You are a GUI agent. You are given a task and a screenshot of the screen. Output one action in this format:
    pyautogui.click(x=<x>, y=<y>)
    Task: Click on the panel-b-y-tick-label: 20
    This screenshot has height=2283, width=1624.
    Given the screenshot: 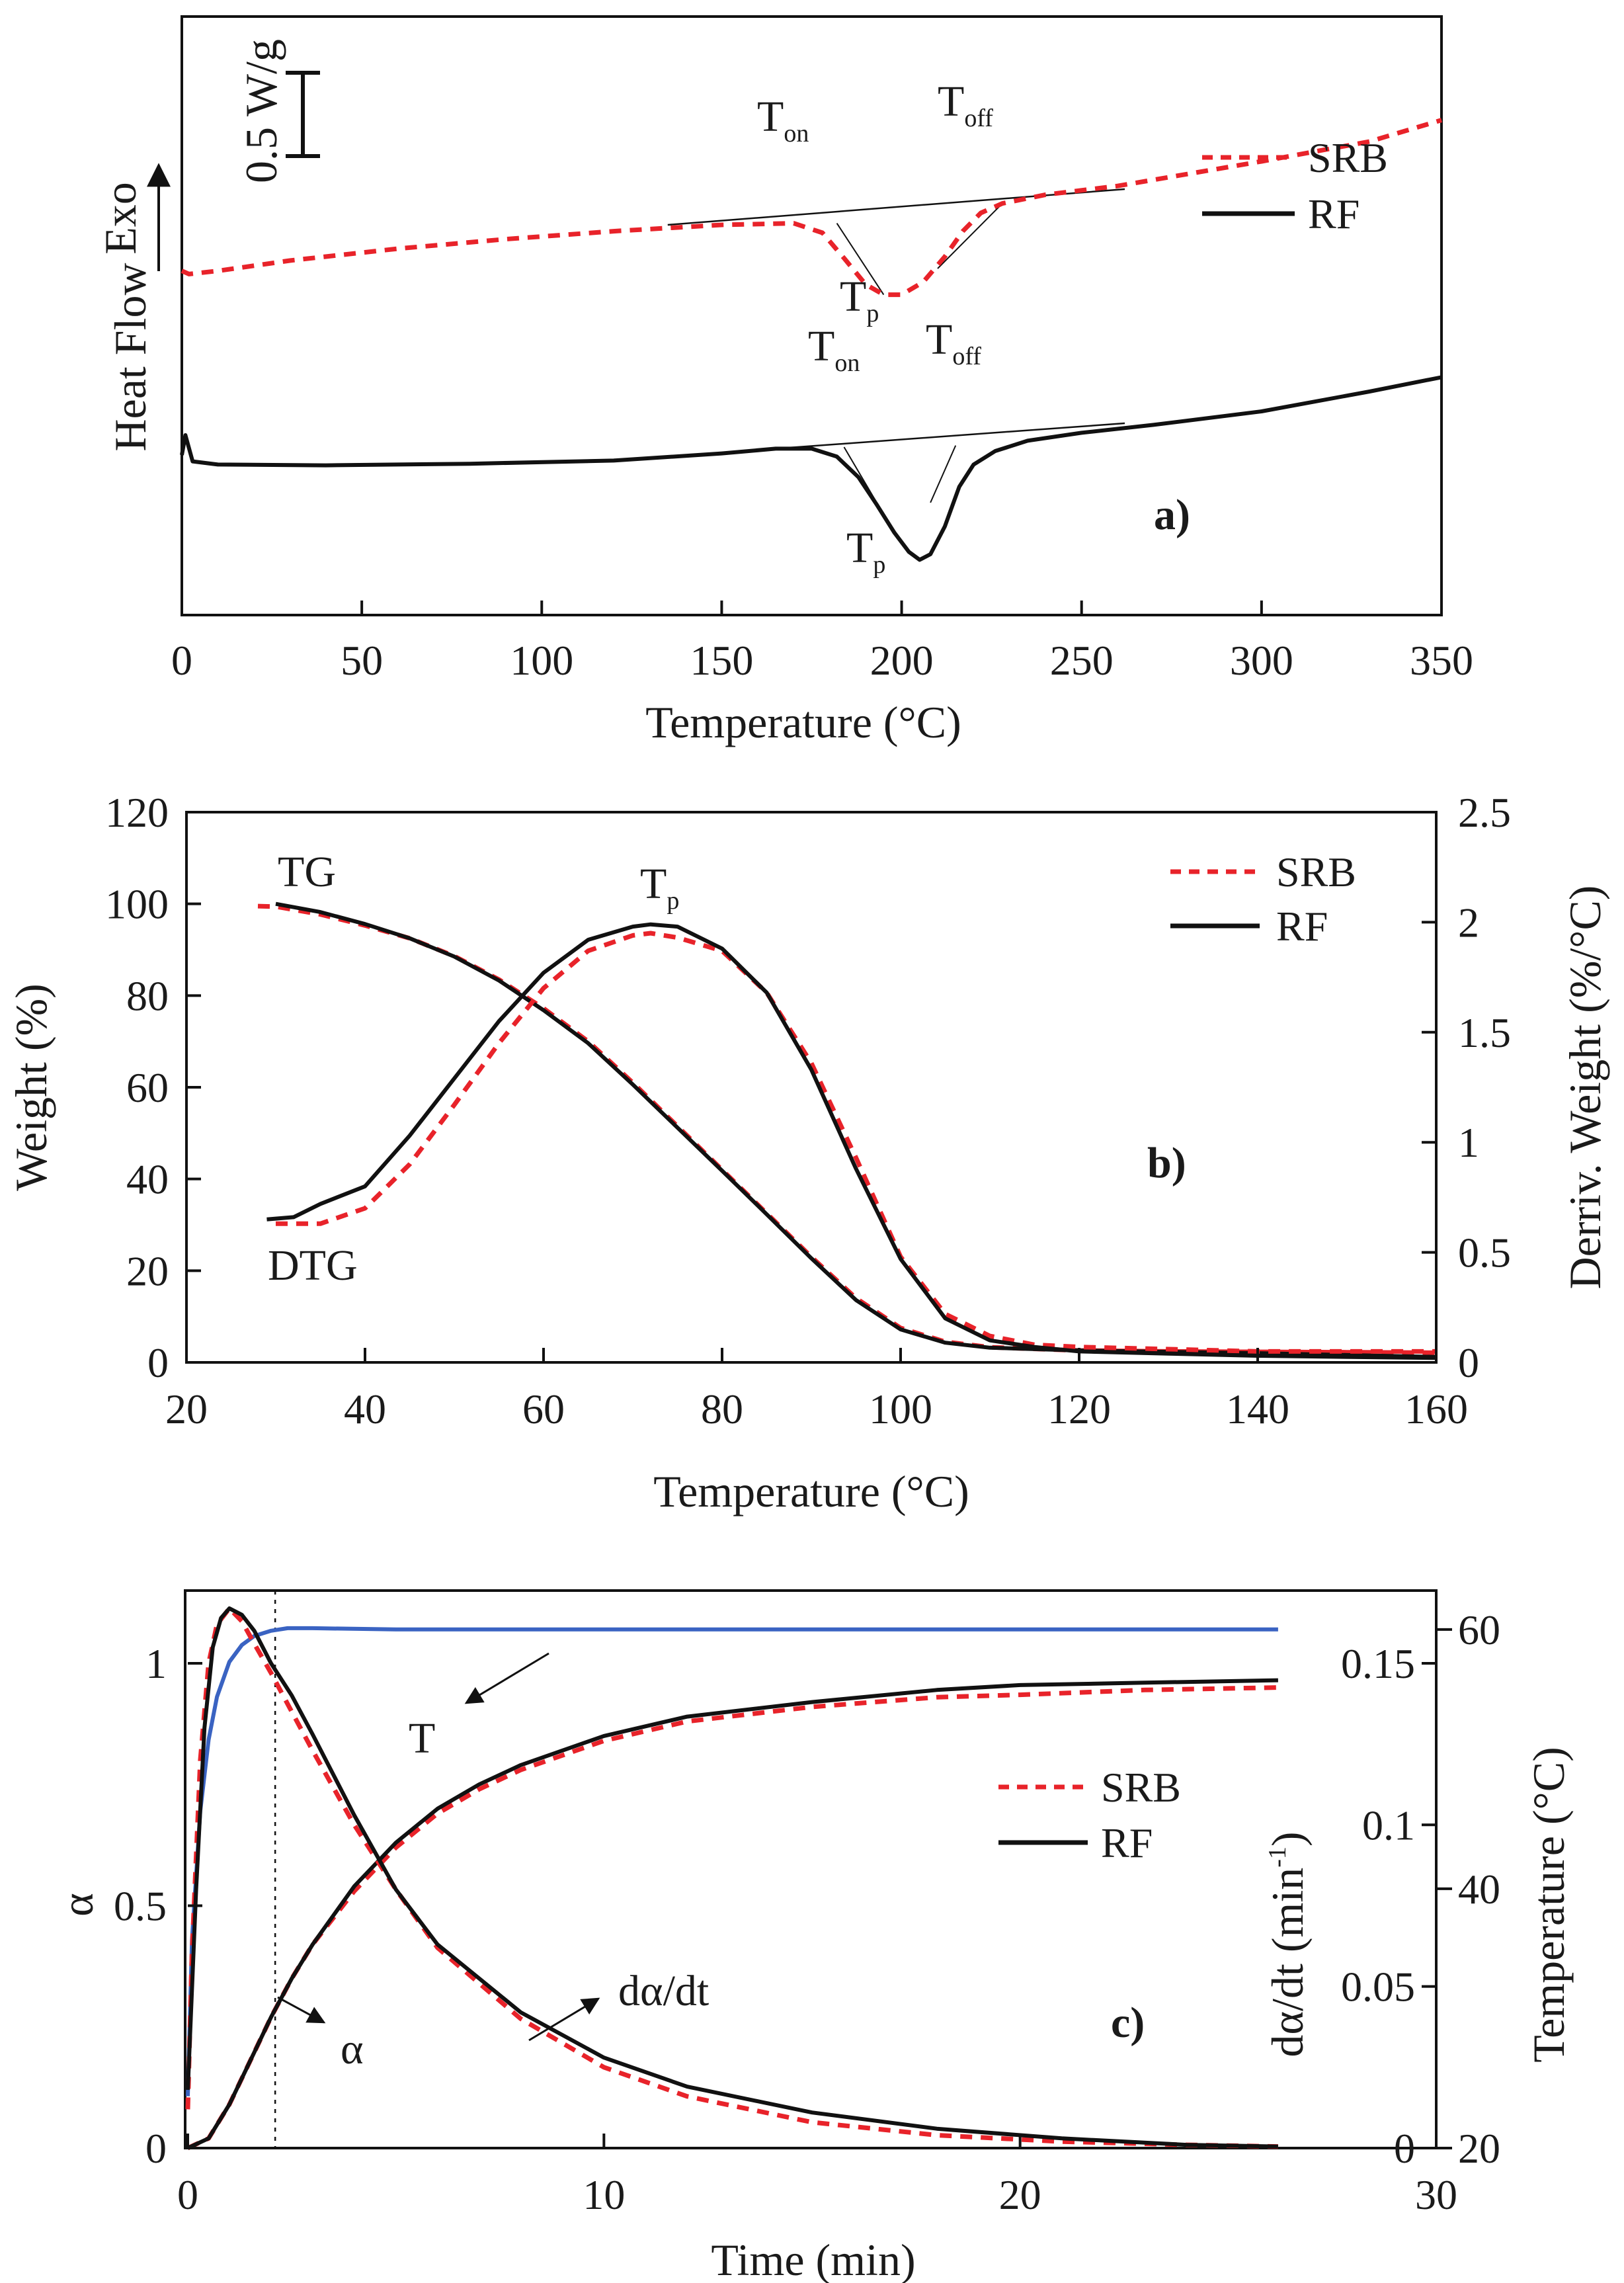 What is the action you would take?
    pyautogui.click(x=147, y=1270)
    